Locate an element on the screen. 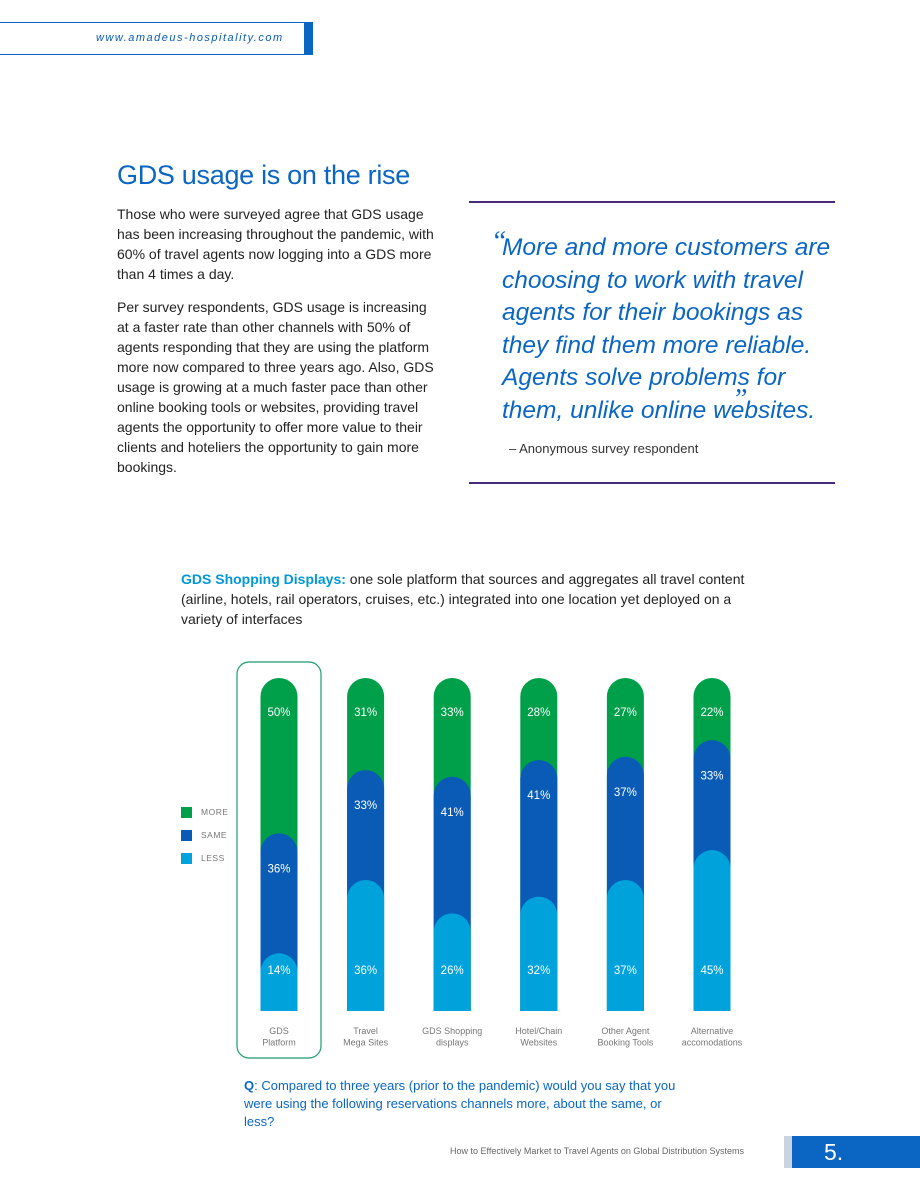 This screenshot has height=1191, width=920. bar-less-hotel-chain-websites is located at coordinates (539, 953).